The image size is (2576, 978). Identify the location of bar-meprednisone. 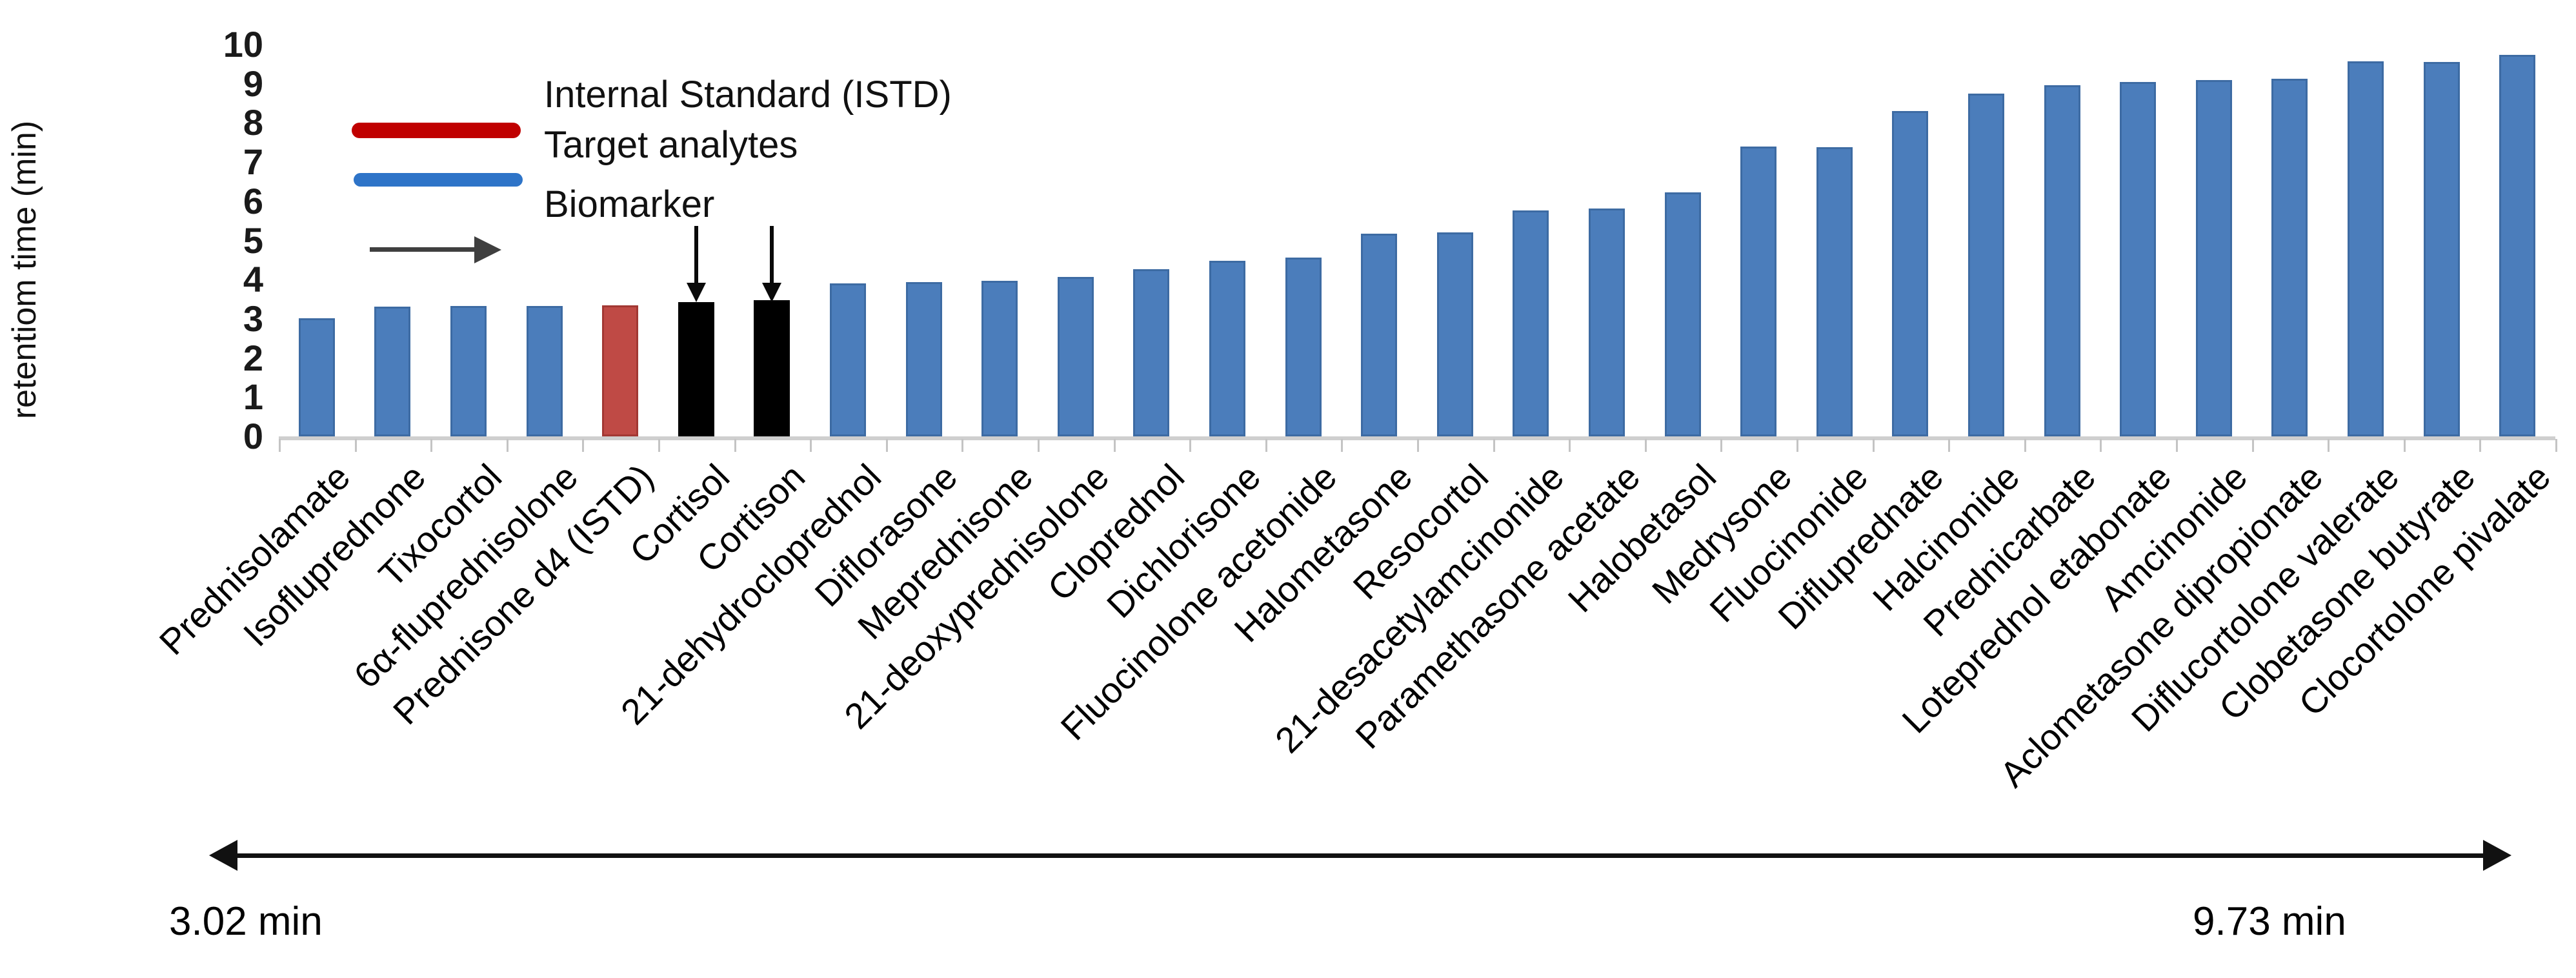
(1000, 358).